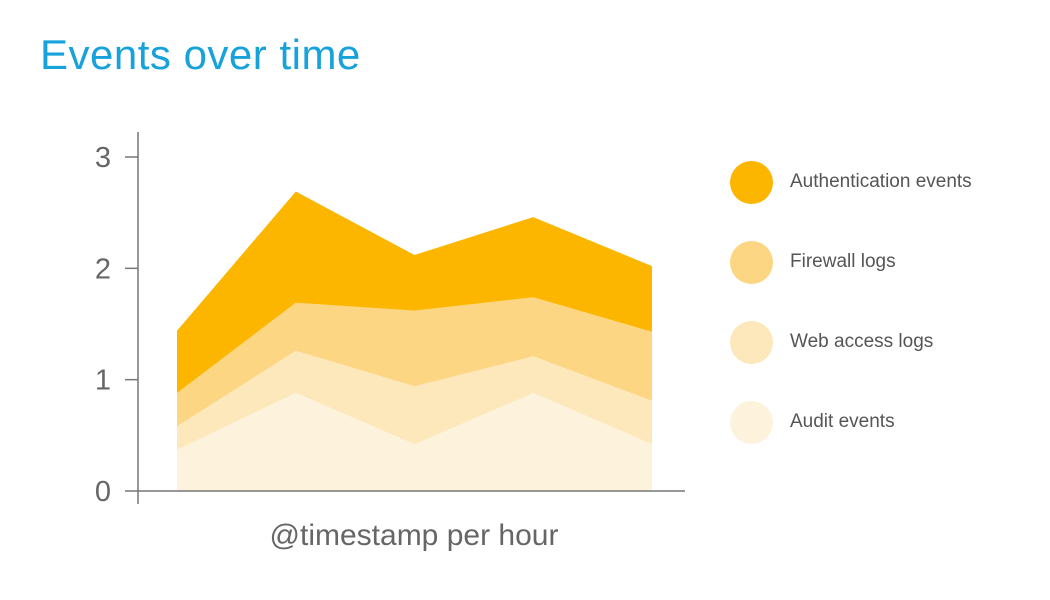  I want to click on area-series-web-access-logs, so click(414, 400).